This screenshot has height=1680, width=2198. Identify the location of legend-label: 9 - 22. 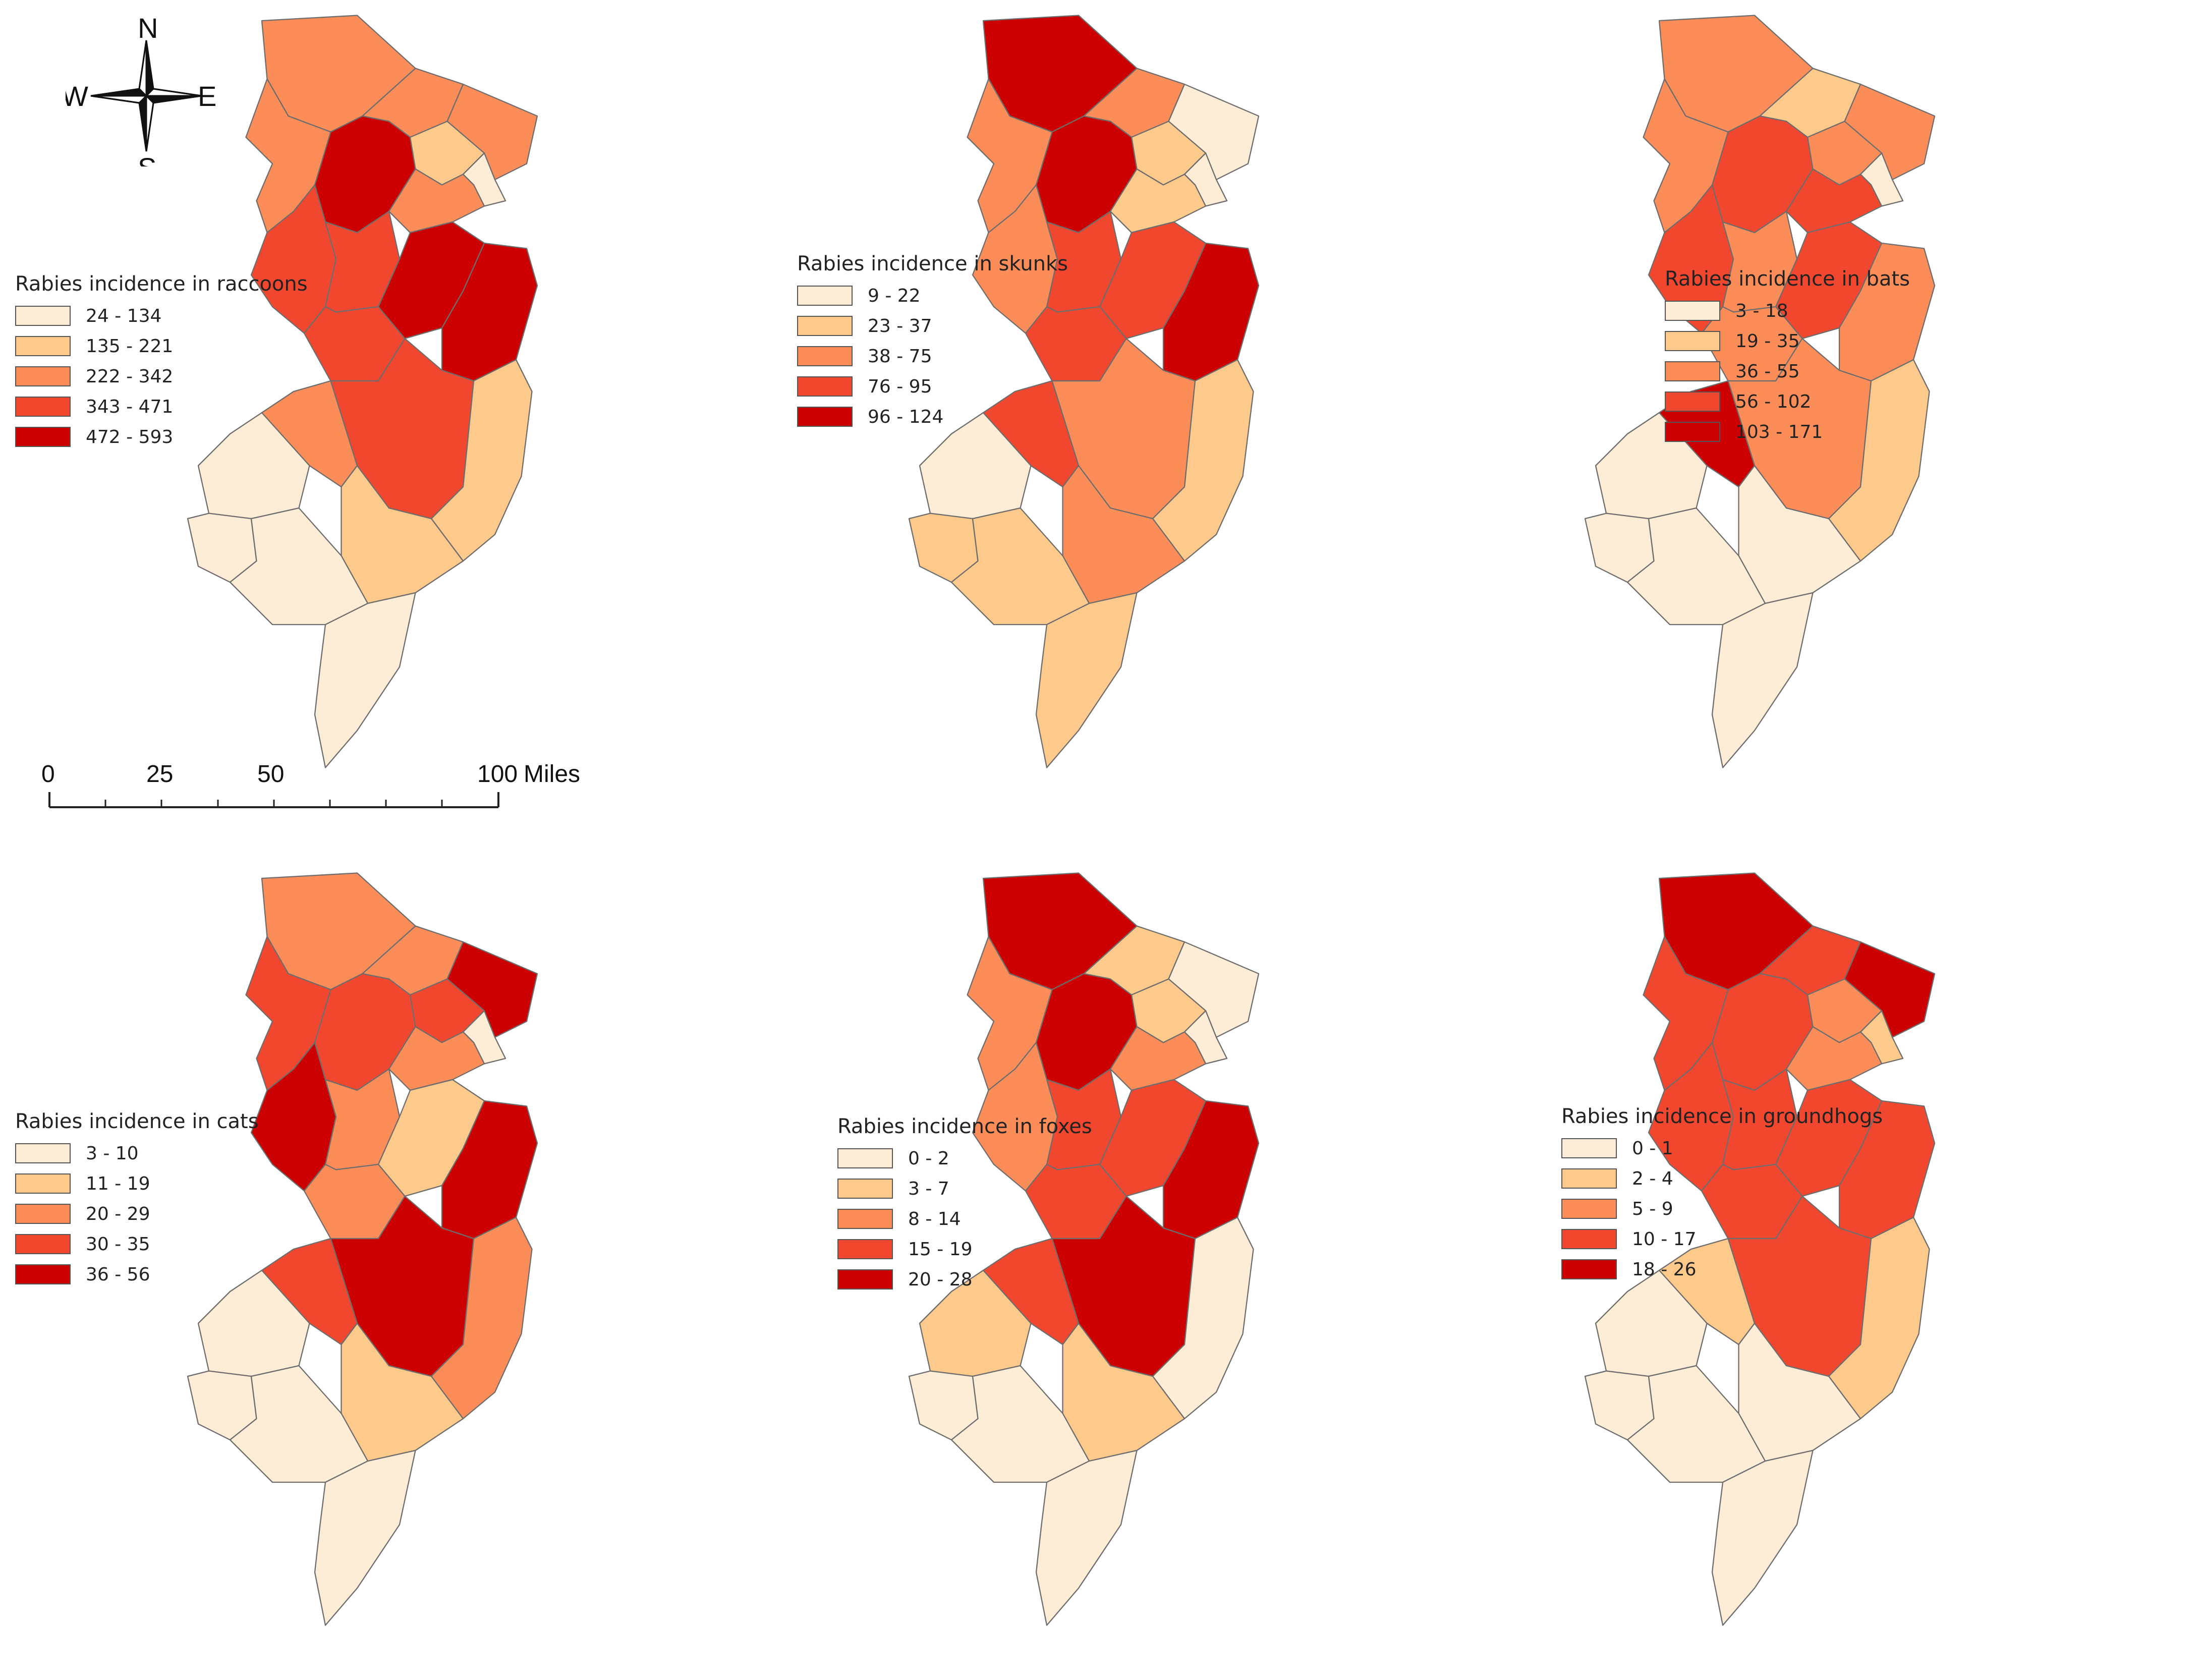
(894, 295).